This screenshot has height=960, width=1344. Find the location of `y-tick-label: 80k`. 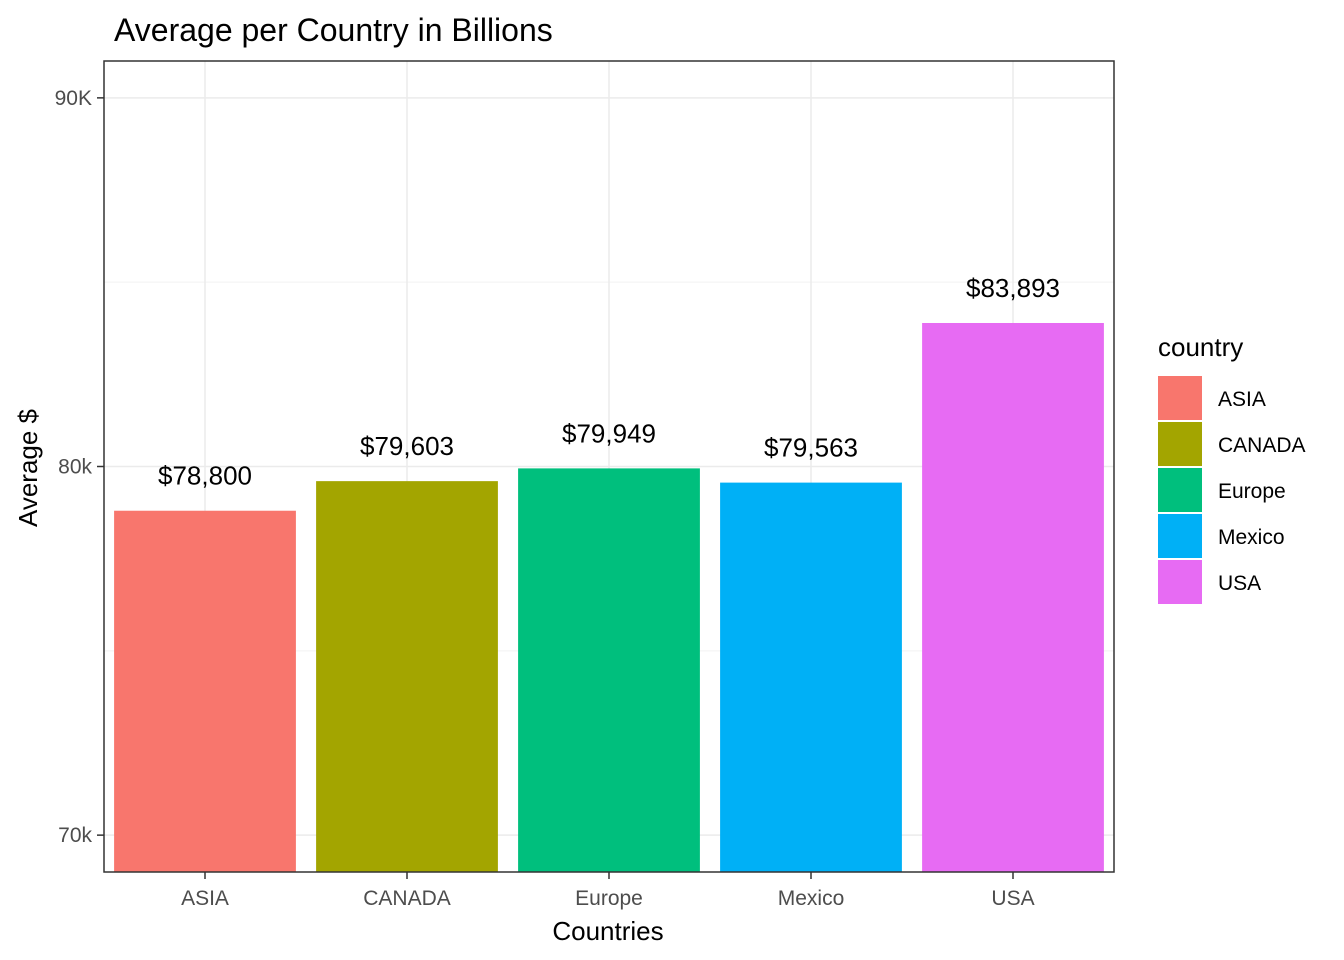

y-tick-label: 80k is located at coordinates (75, 467).